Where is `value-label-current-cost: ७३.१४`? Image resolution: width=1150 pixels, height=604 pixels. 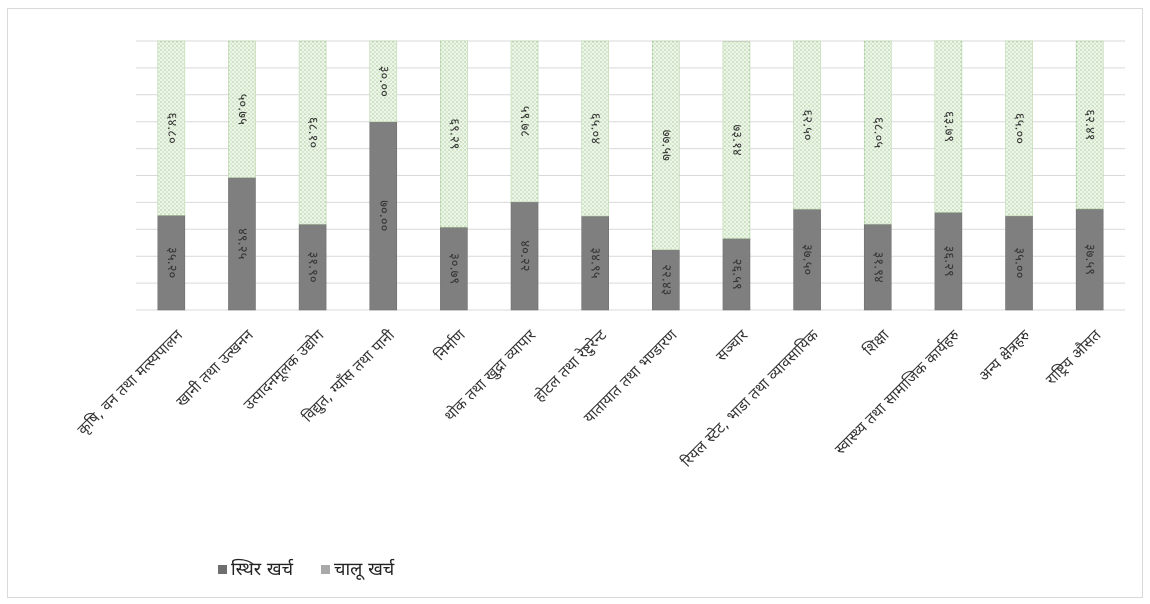
value-label-current-cost: ७३.१४ is located at coordinates (736, 140).